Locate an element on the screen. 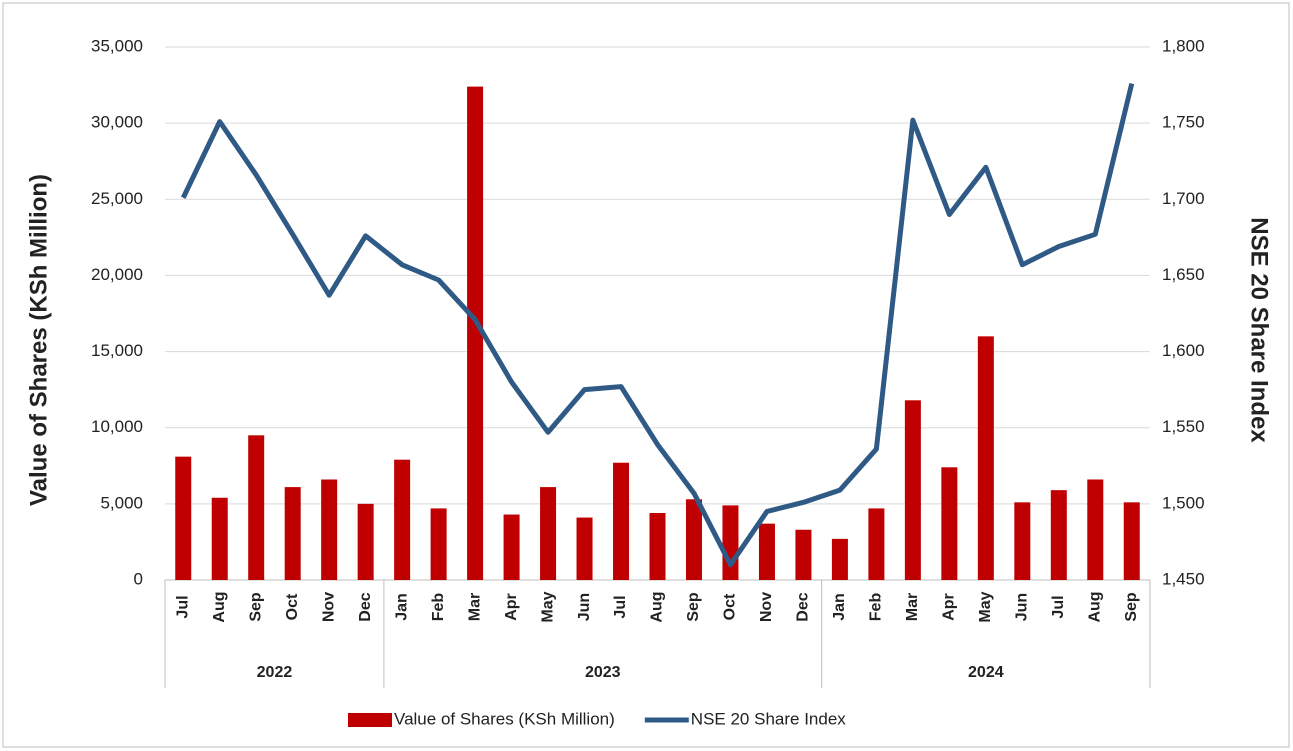  y2-tick-label: 1,600 is located at coordinates (1183, 350).